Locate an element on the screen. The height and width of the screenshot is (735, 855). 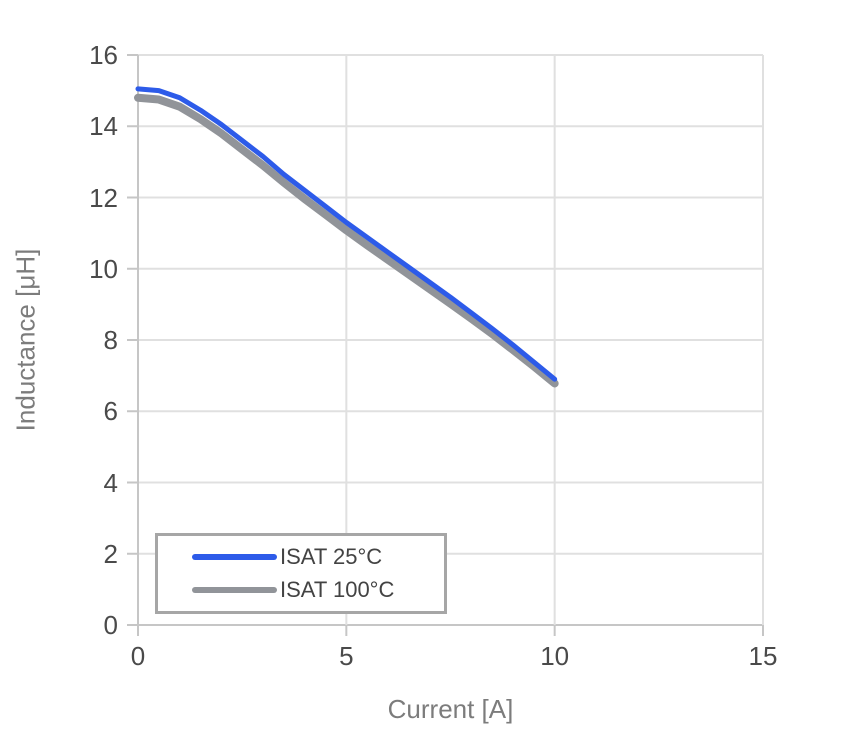
legend-label-isat-100c: ISAT 100°C is located at coordinates (337, 590).